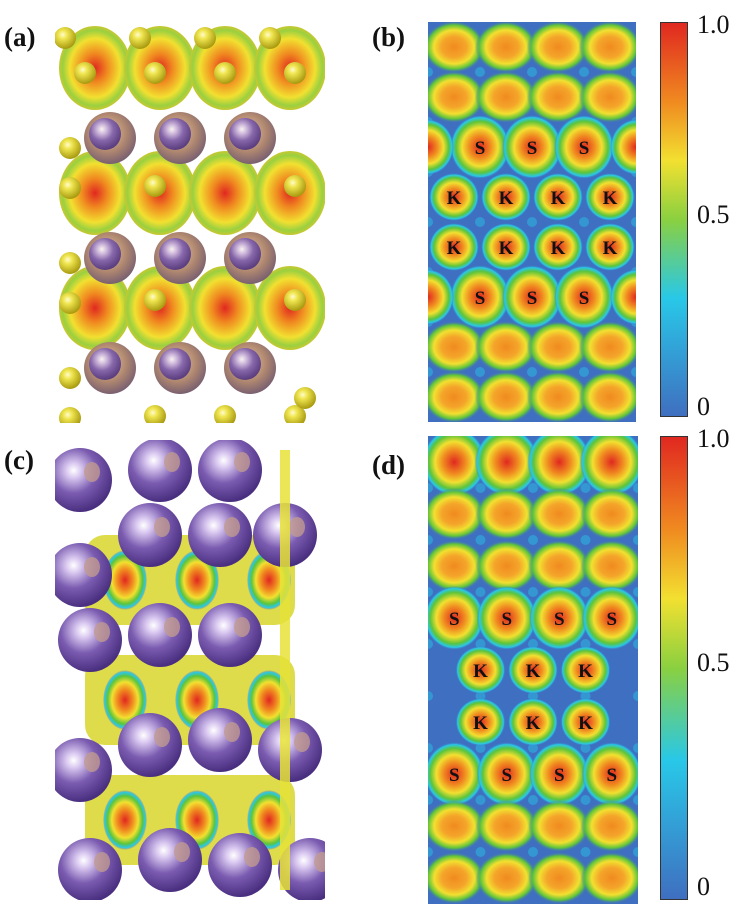 The height and width of the screenshot is (909, 750). What do you see at coordinates (674, 219) in the screenshot?
I see `colorbar-b` at bounding box center [674, 219].